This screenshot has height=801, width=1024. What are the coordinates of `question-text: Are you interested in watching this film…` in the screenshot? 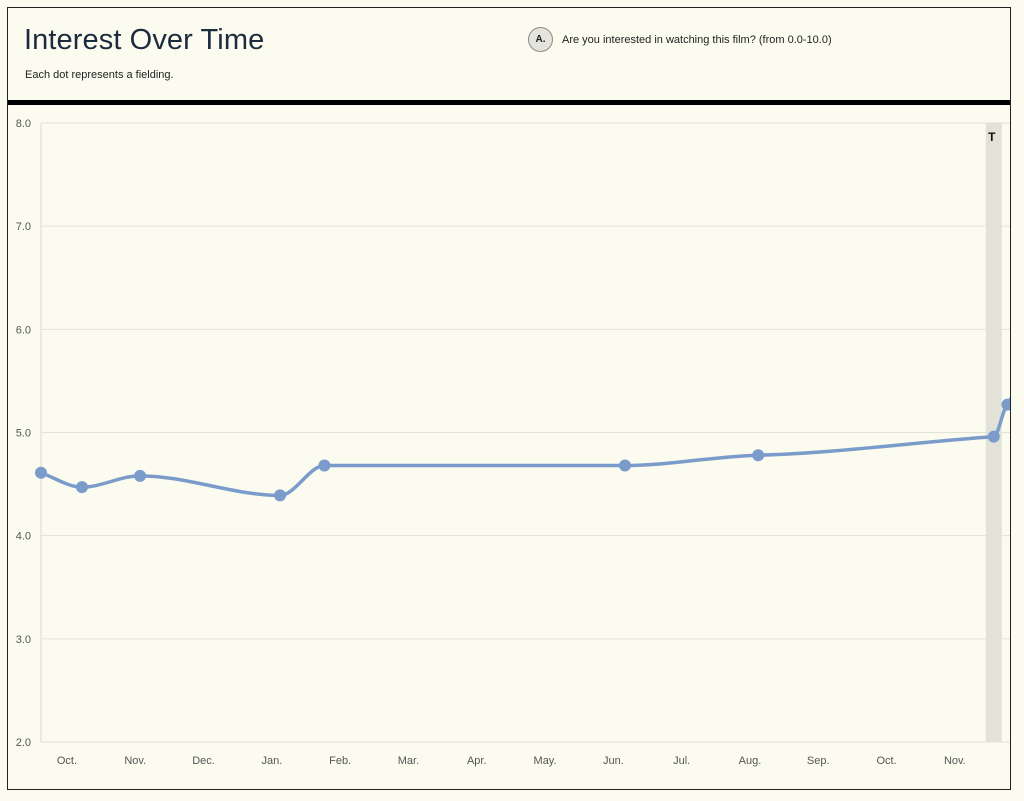 It's located at (697, 39).